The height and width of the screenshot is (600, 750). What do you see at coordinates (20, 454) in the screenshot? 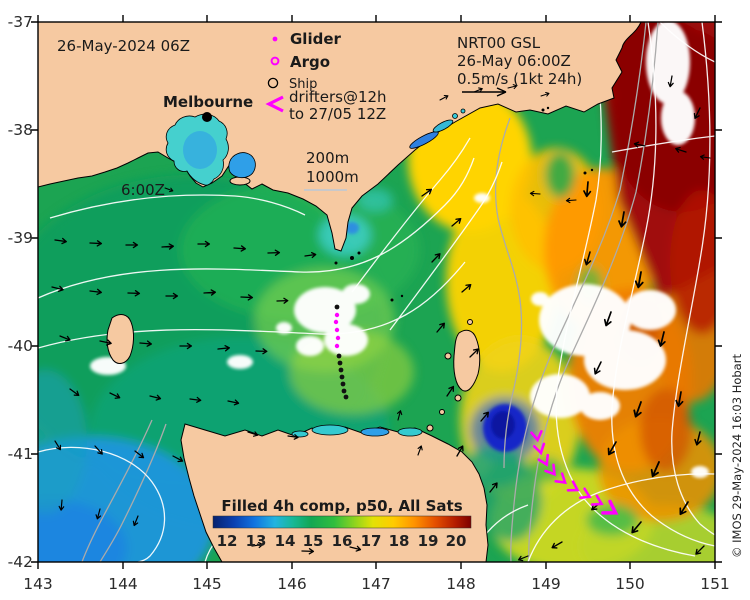
I see `y-tick-label: -41` at bounding box center [20, 454].